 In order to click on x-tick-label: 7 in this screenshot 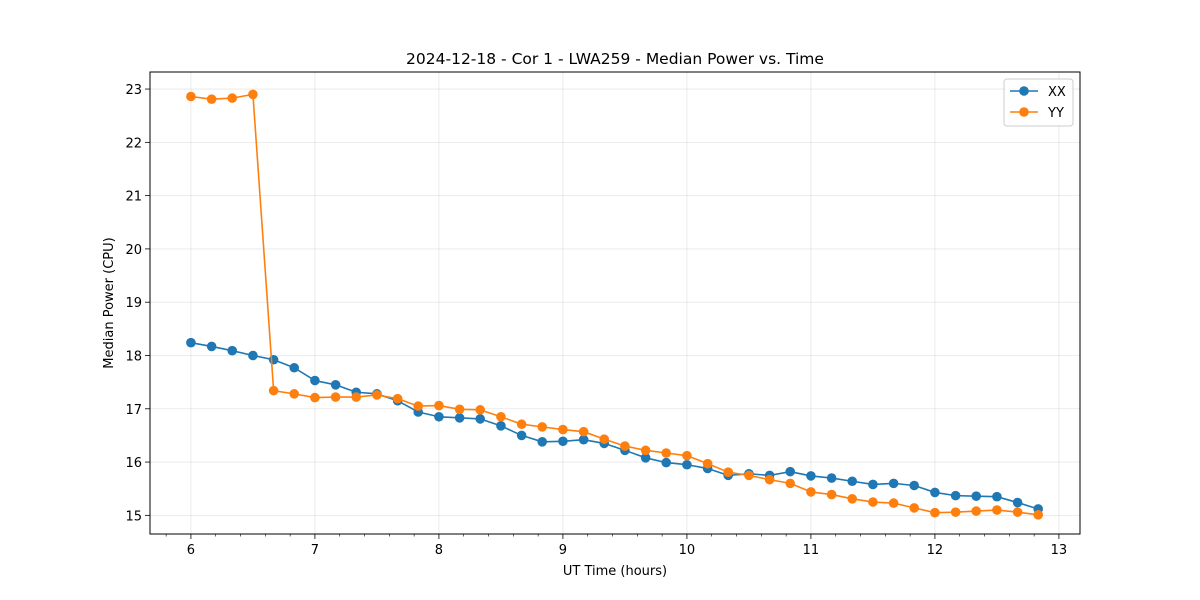, I will do `click(315, 550)`.